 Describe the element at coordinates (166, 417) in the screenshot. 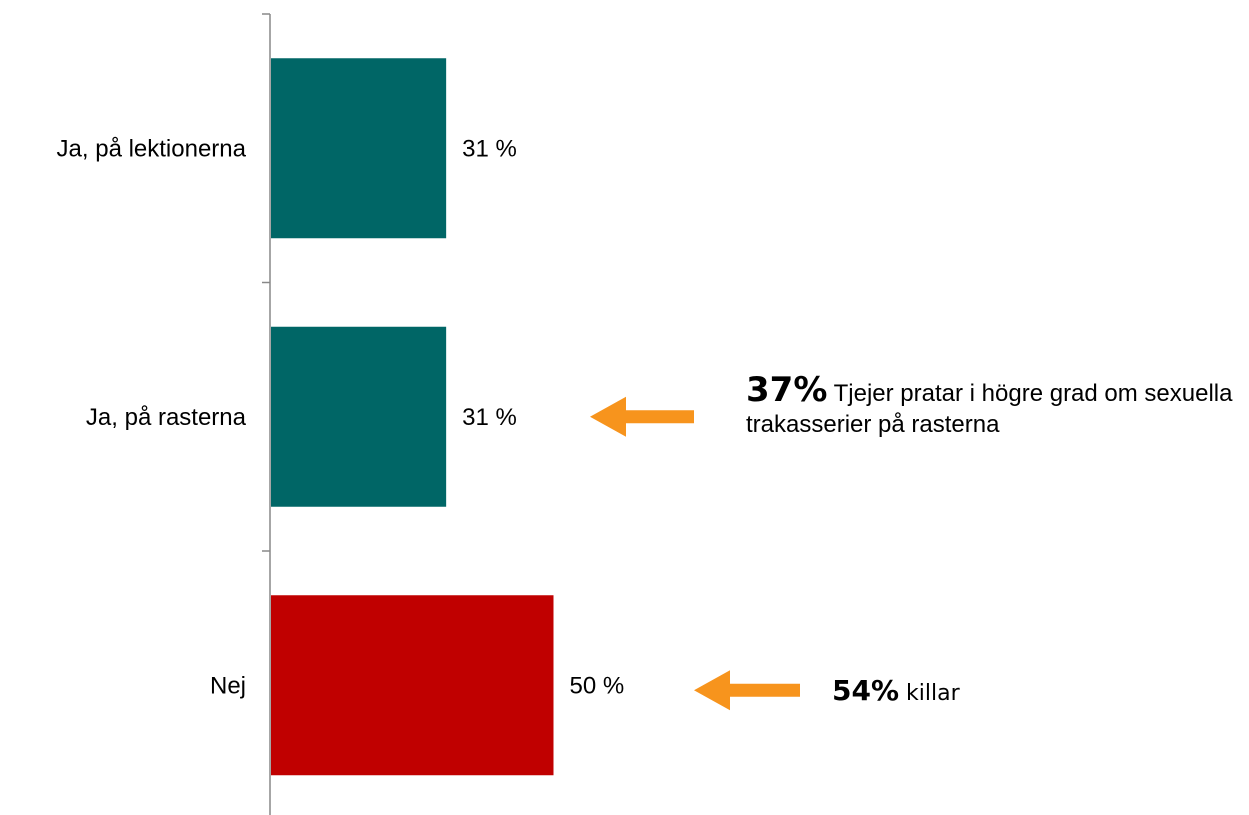

I see `category-label: Ja, på rasterna` at that location.